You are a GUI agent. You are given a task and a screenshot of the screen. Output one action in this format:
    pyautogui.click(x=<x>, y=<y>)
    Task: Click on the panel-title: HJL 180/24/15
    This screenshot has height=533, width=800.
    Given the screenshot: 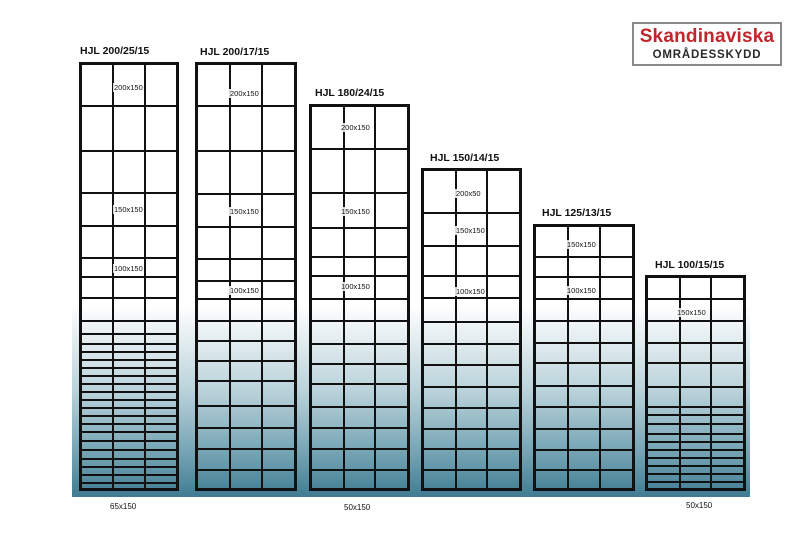 What is the action you would take?
    pyautogui.click(x=350, y=93)
    